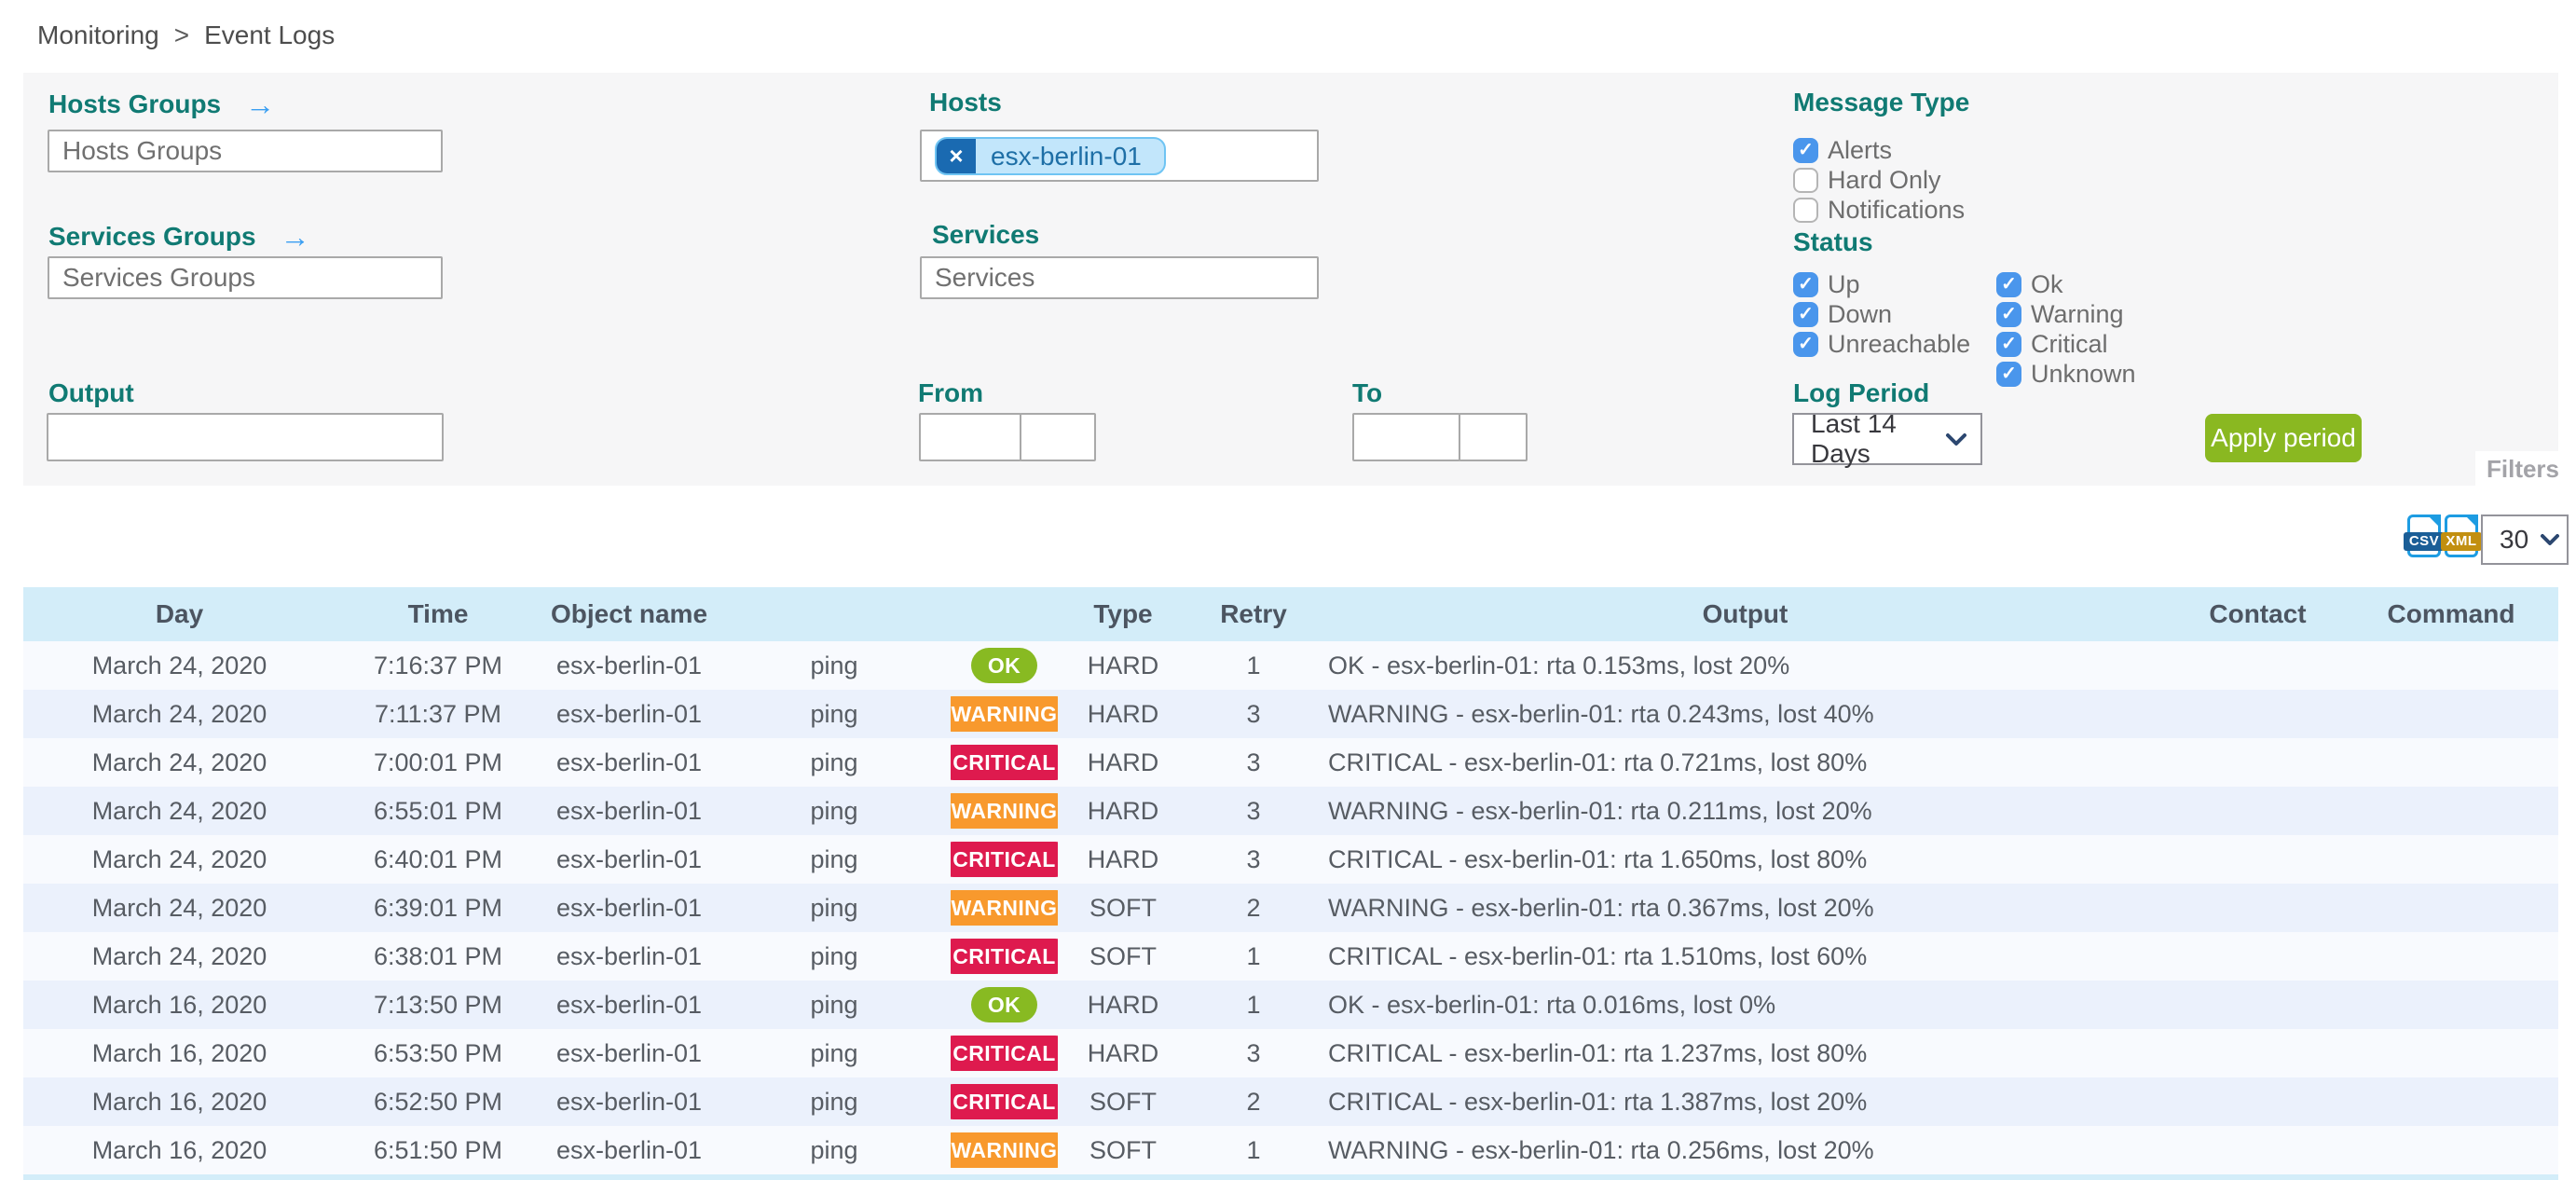 This screenshot has width=2576, height=1180. What do you see at coordinates (956, 156) in the screenshot?
I see `chip-remove-icon: ×` at bounding box center [956, 156].